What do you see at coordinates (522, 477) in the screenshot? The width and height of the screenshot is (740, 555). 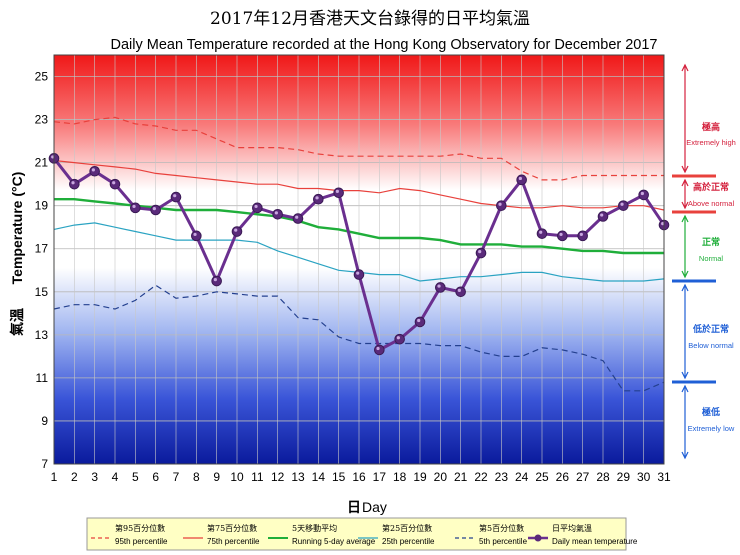 I see `x-tick-label: 24` at bounding box center [522, 477].